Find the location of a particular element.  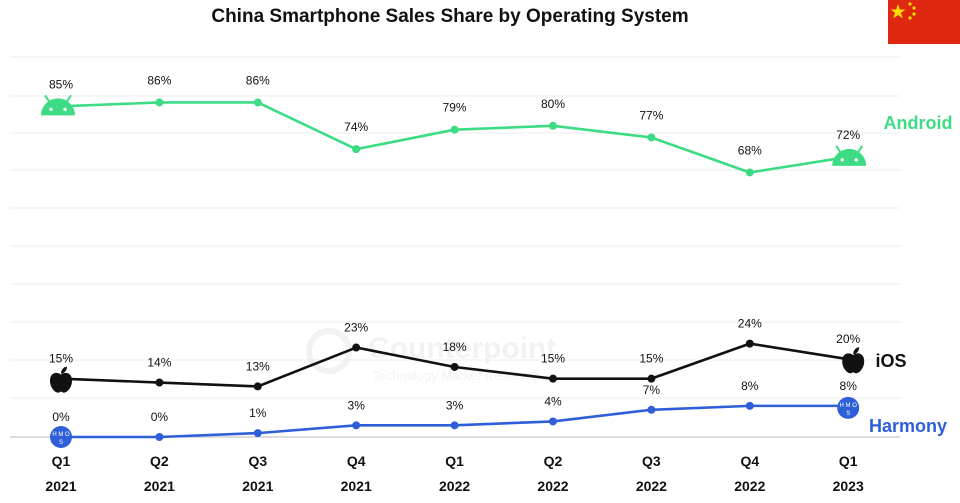

data-label: 80% is located at coordinates (553, 104).